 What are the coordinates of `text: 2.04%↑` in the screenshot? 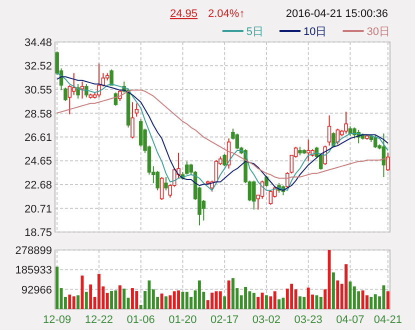 It's located at (226, 14).